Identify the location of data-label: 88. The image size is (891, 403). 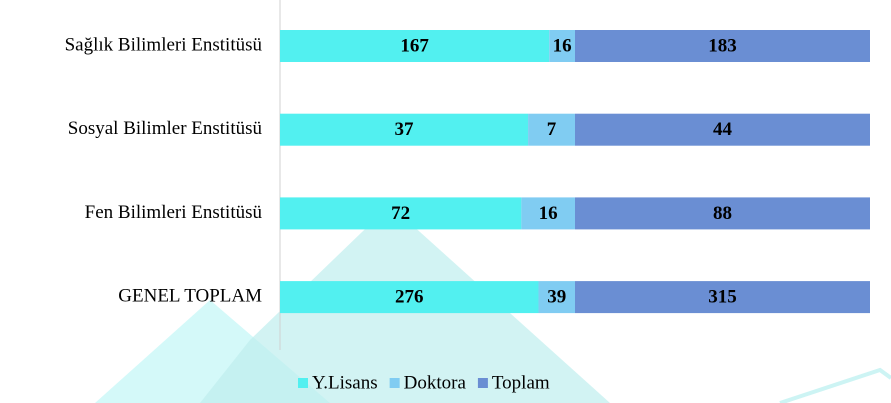
(722, 213).